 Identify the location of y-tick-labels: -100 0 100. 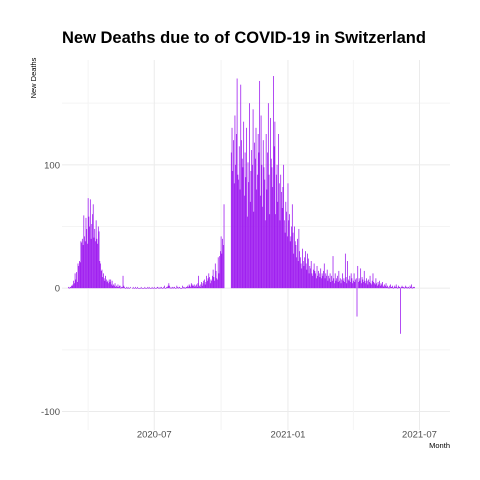
(50, 289).